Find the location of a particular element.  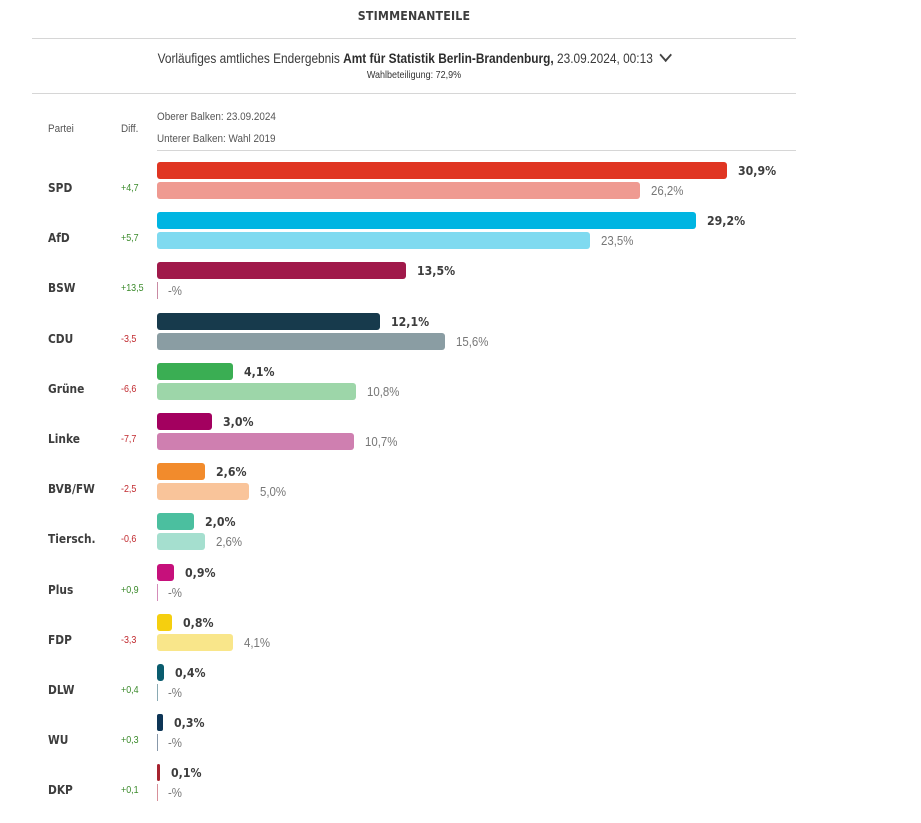

party-diff: +0,9 is located at coordinates (130, 589).